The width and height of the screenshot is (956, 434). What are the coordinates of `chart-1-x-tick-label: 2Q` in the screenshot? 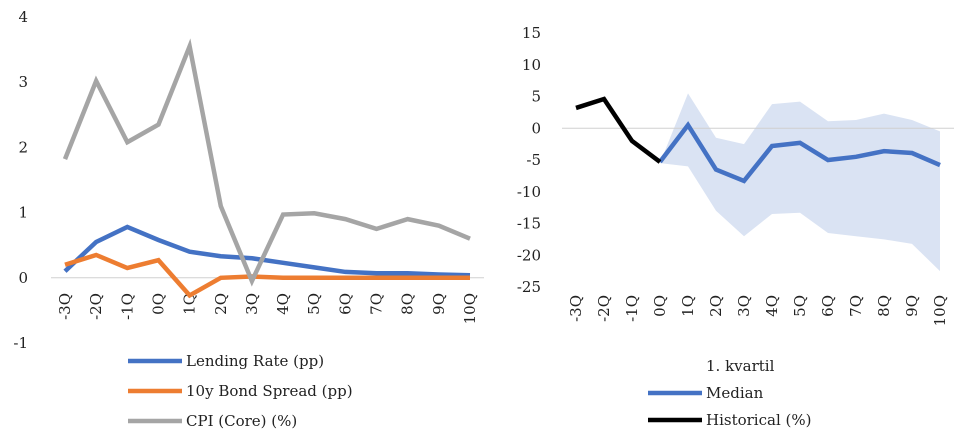 It's located at (221, 304).